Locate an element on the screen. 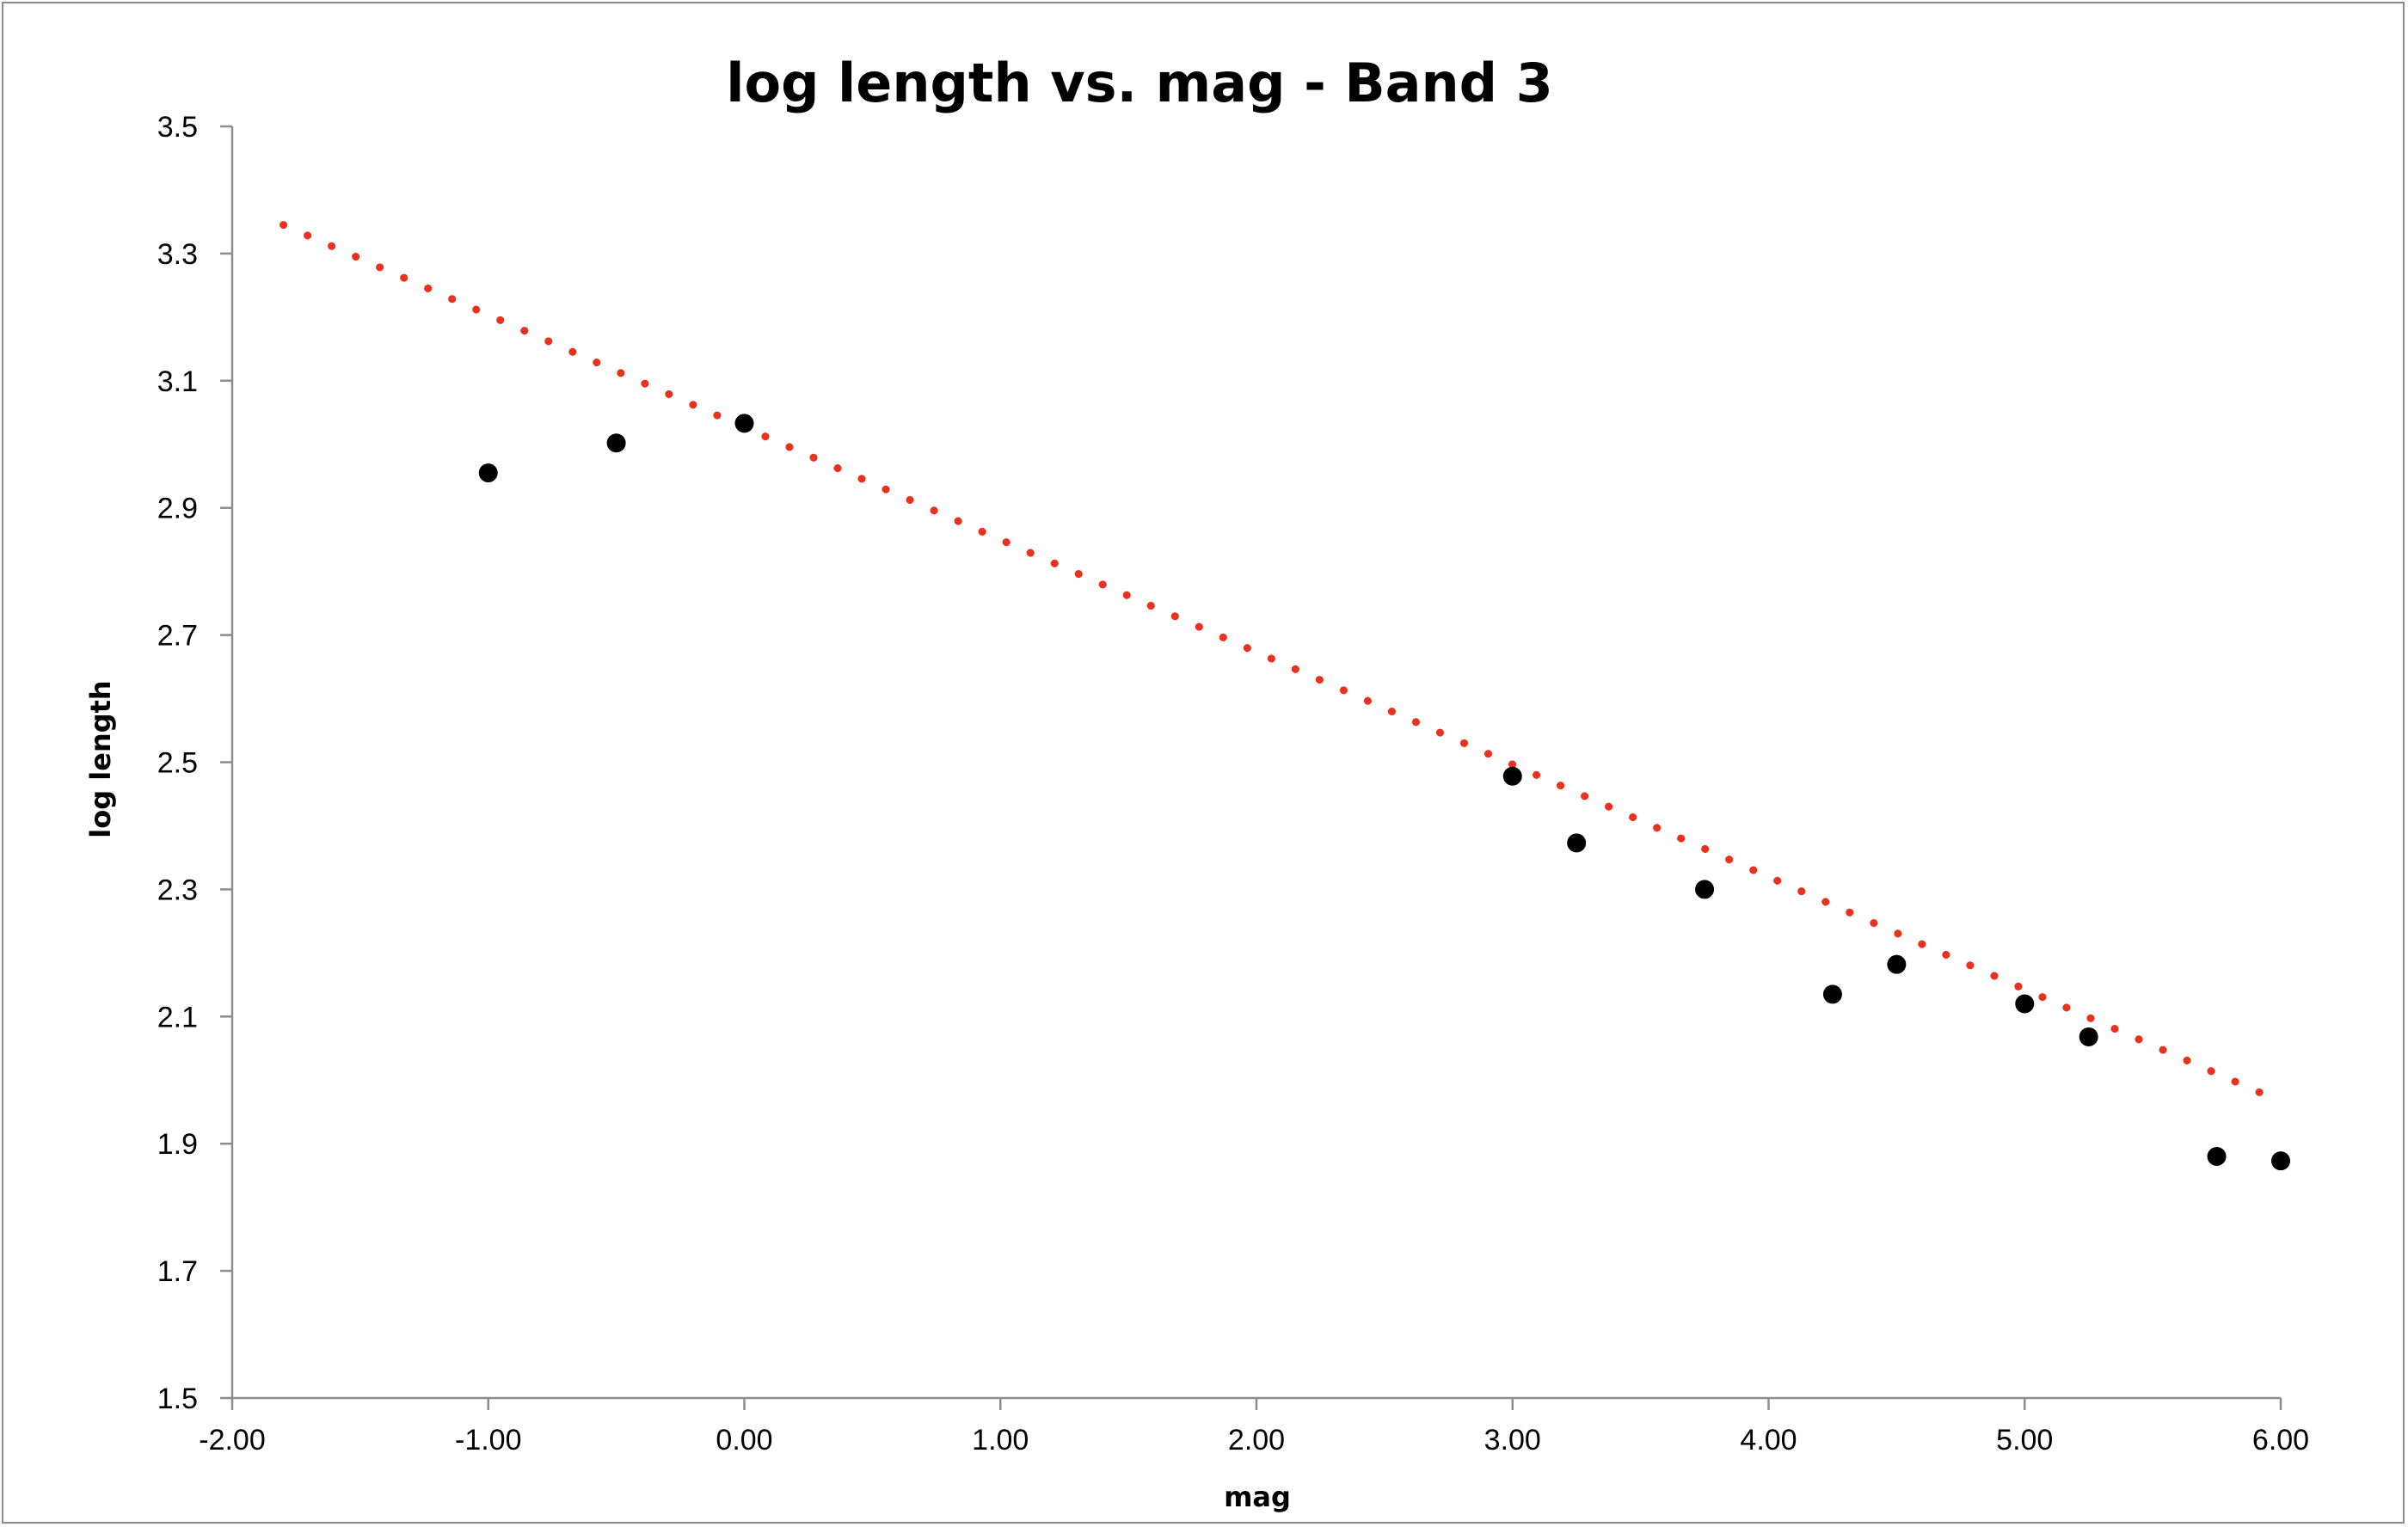  y-tick-label: 3.1 is located at coordinates (178, 381).